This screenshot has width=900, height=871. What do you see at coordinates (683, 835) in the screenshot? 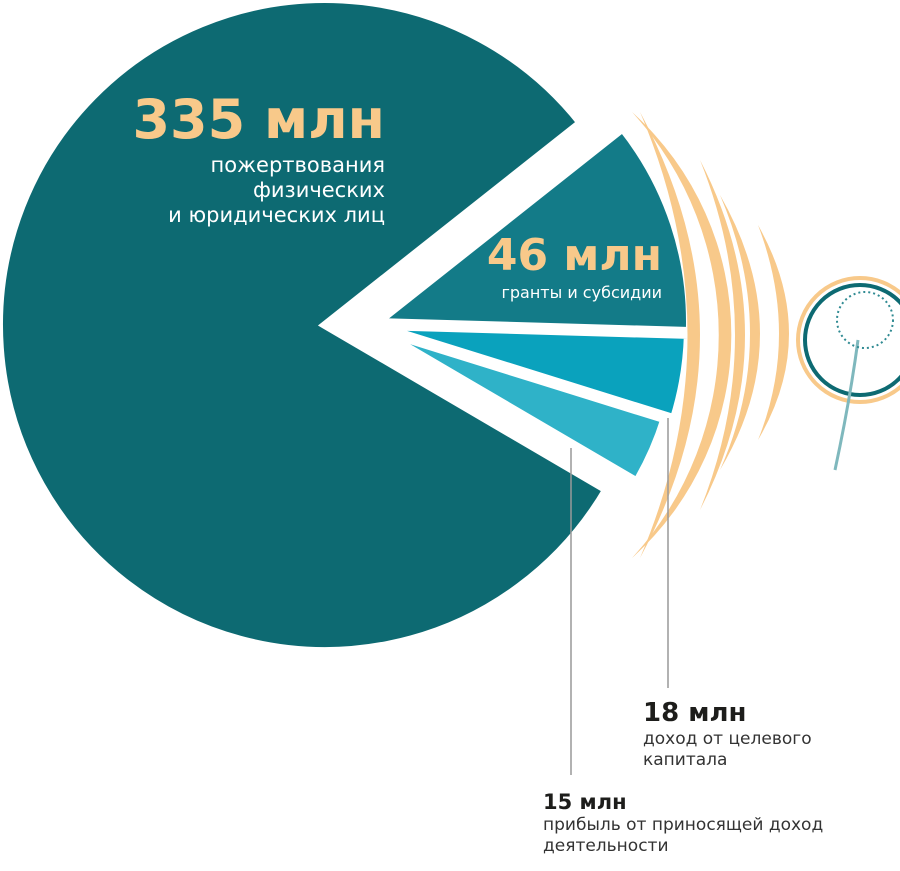
I see `category-label: прибыль от приносящей доход деятельности` at bounding box center [683, 835].